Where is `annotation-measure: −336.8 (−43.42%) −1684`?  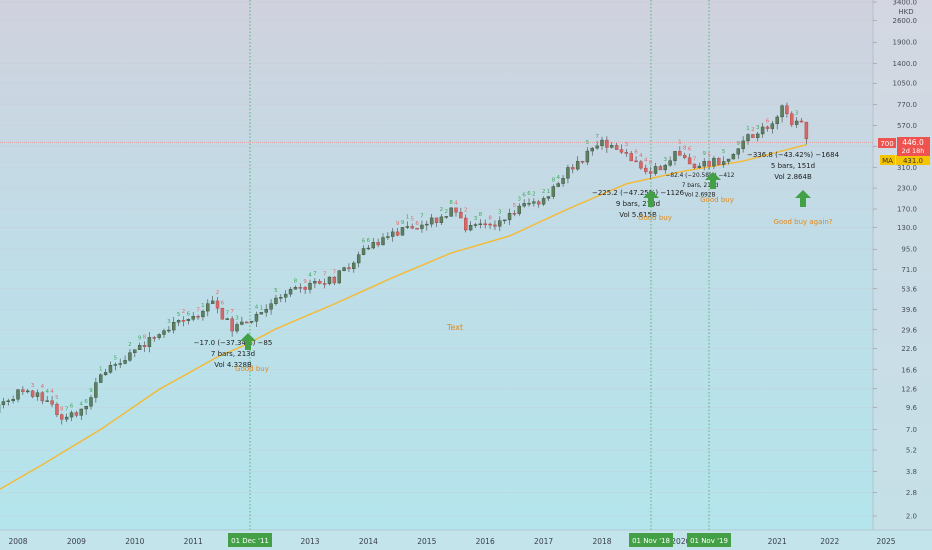
annotation-measure: −336.8 (−43.42%) −1684 is located at coordinates (793, 155).